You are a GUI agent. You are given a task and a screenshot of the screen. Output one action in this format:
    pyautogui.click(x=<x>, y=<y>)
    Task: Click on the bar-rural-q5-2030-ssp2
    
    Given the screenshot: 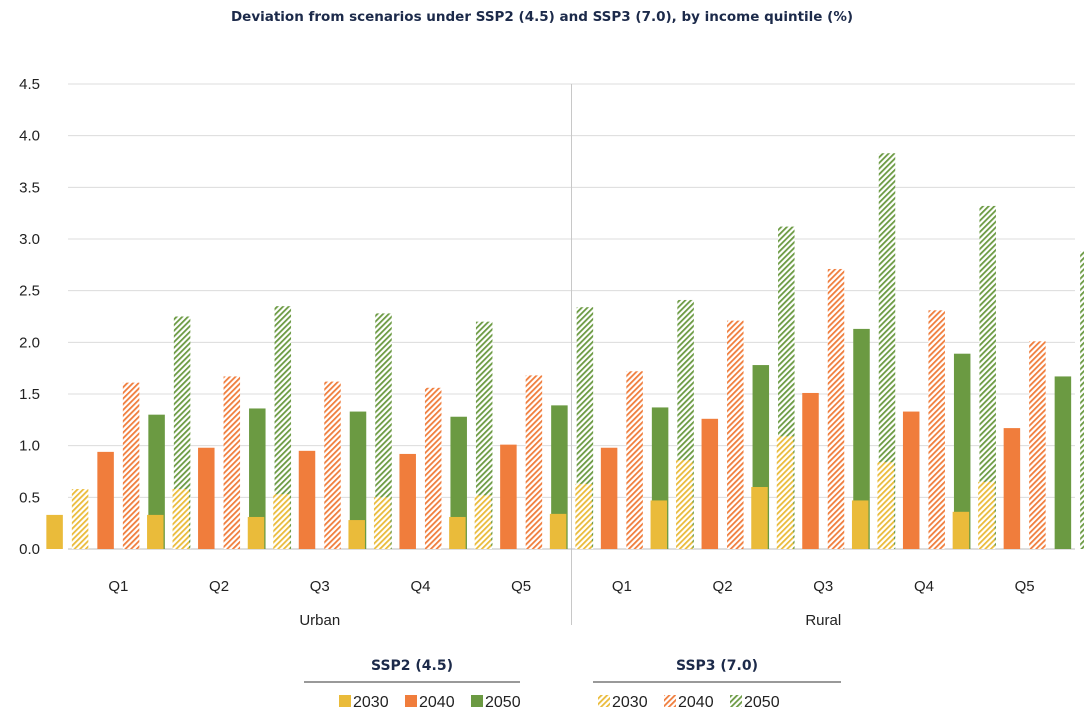 What is the action you would take?
    pyautogui.click(x=961, y=530)
    